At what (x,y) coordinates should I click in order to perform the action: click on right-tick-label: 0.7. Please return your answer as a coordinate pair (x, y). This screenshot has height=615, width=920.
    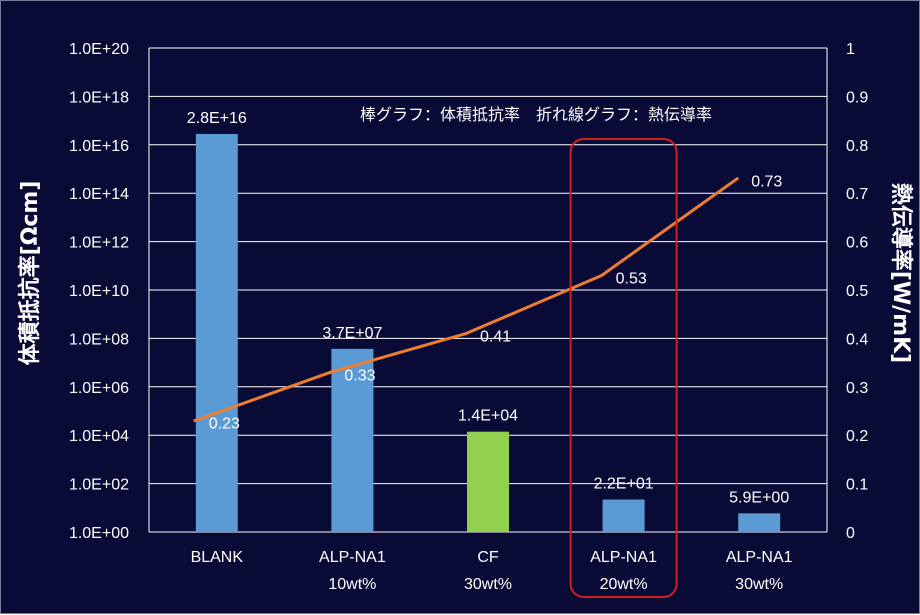
    Looking at the image, I should click on (857, 194).